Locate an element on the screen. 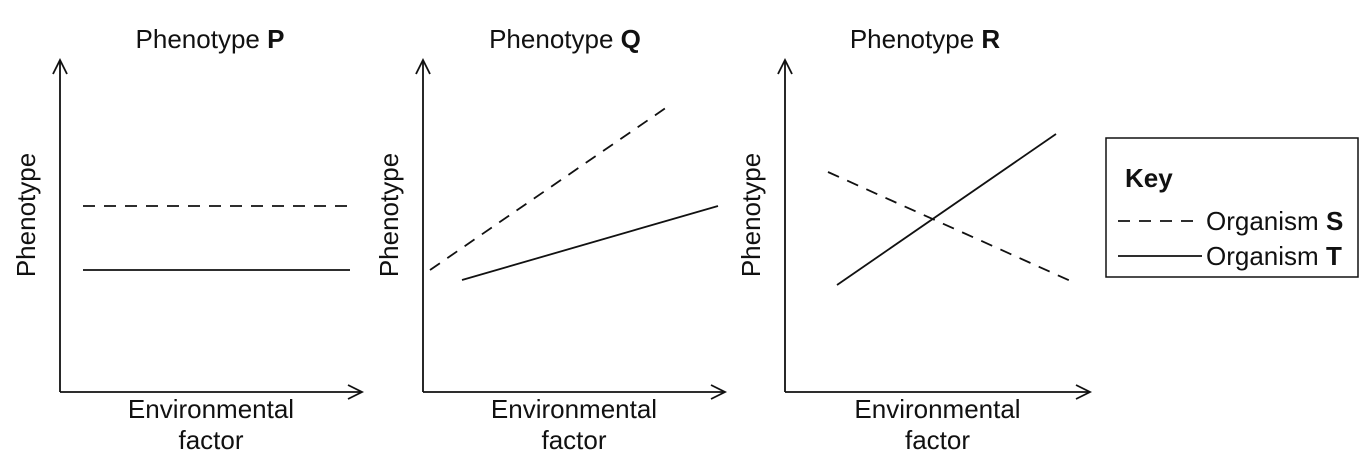 Image resolution: width=1366 pixels, height=461 pixels. panel-title: Phenotype P is located at coordinates (210, 39).